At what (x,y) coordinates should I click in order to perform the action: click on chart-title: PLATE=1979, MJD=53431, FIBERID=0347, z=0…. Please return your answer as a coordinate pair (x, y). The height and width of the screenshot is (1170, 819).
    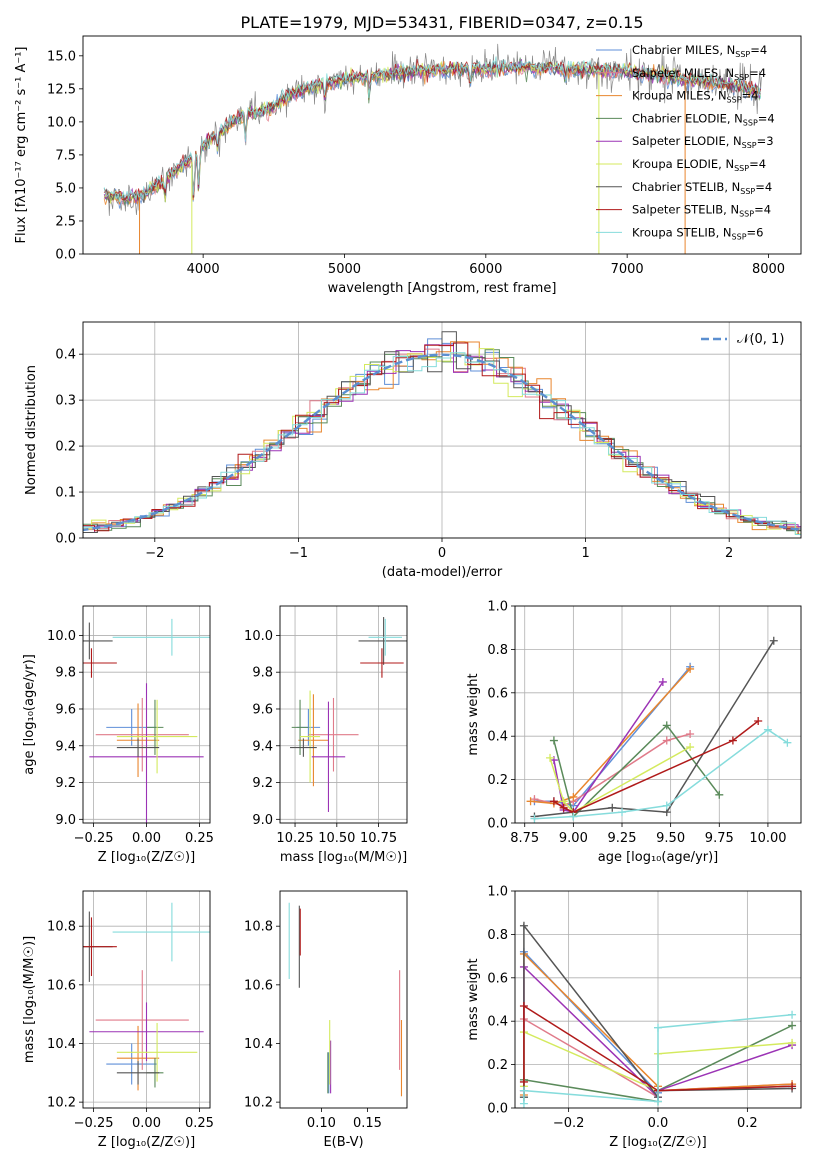
    Looking at the image, I should click on (441, 22).